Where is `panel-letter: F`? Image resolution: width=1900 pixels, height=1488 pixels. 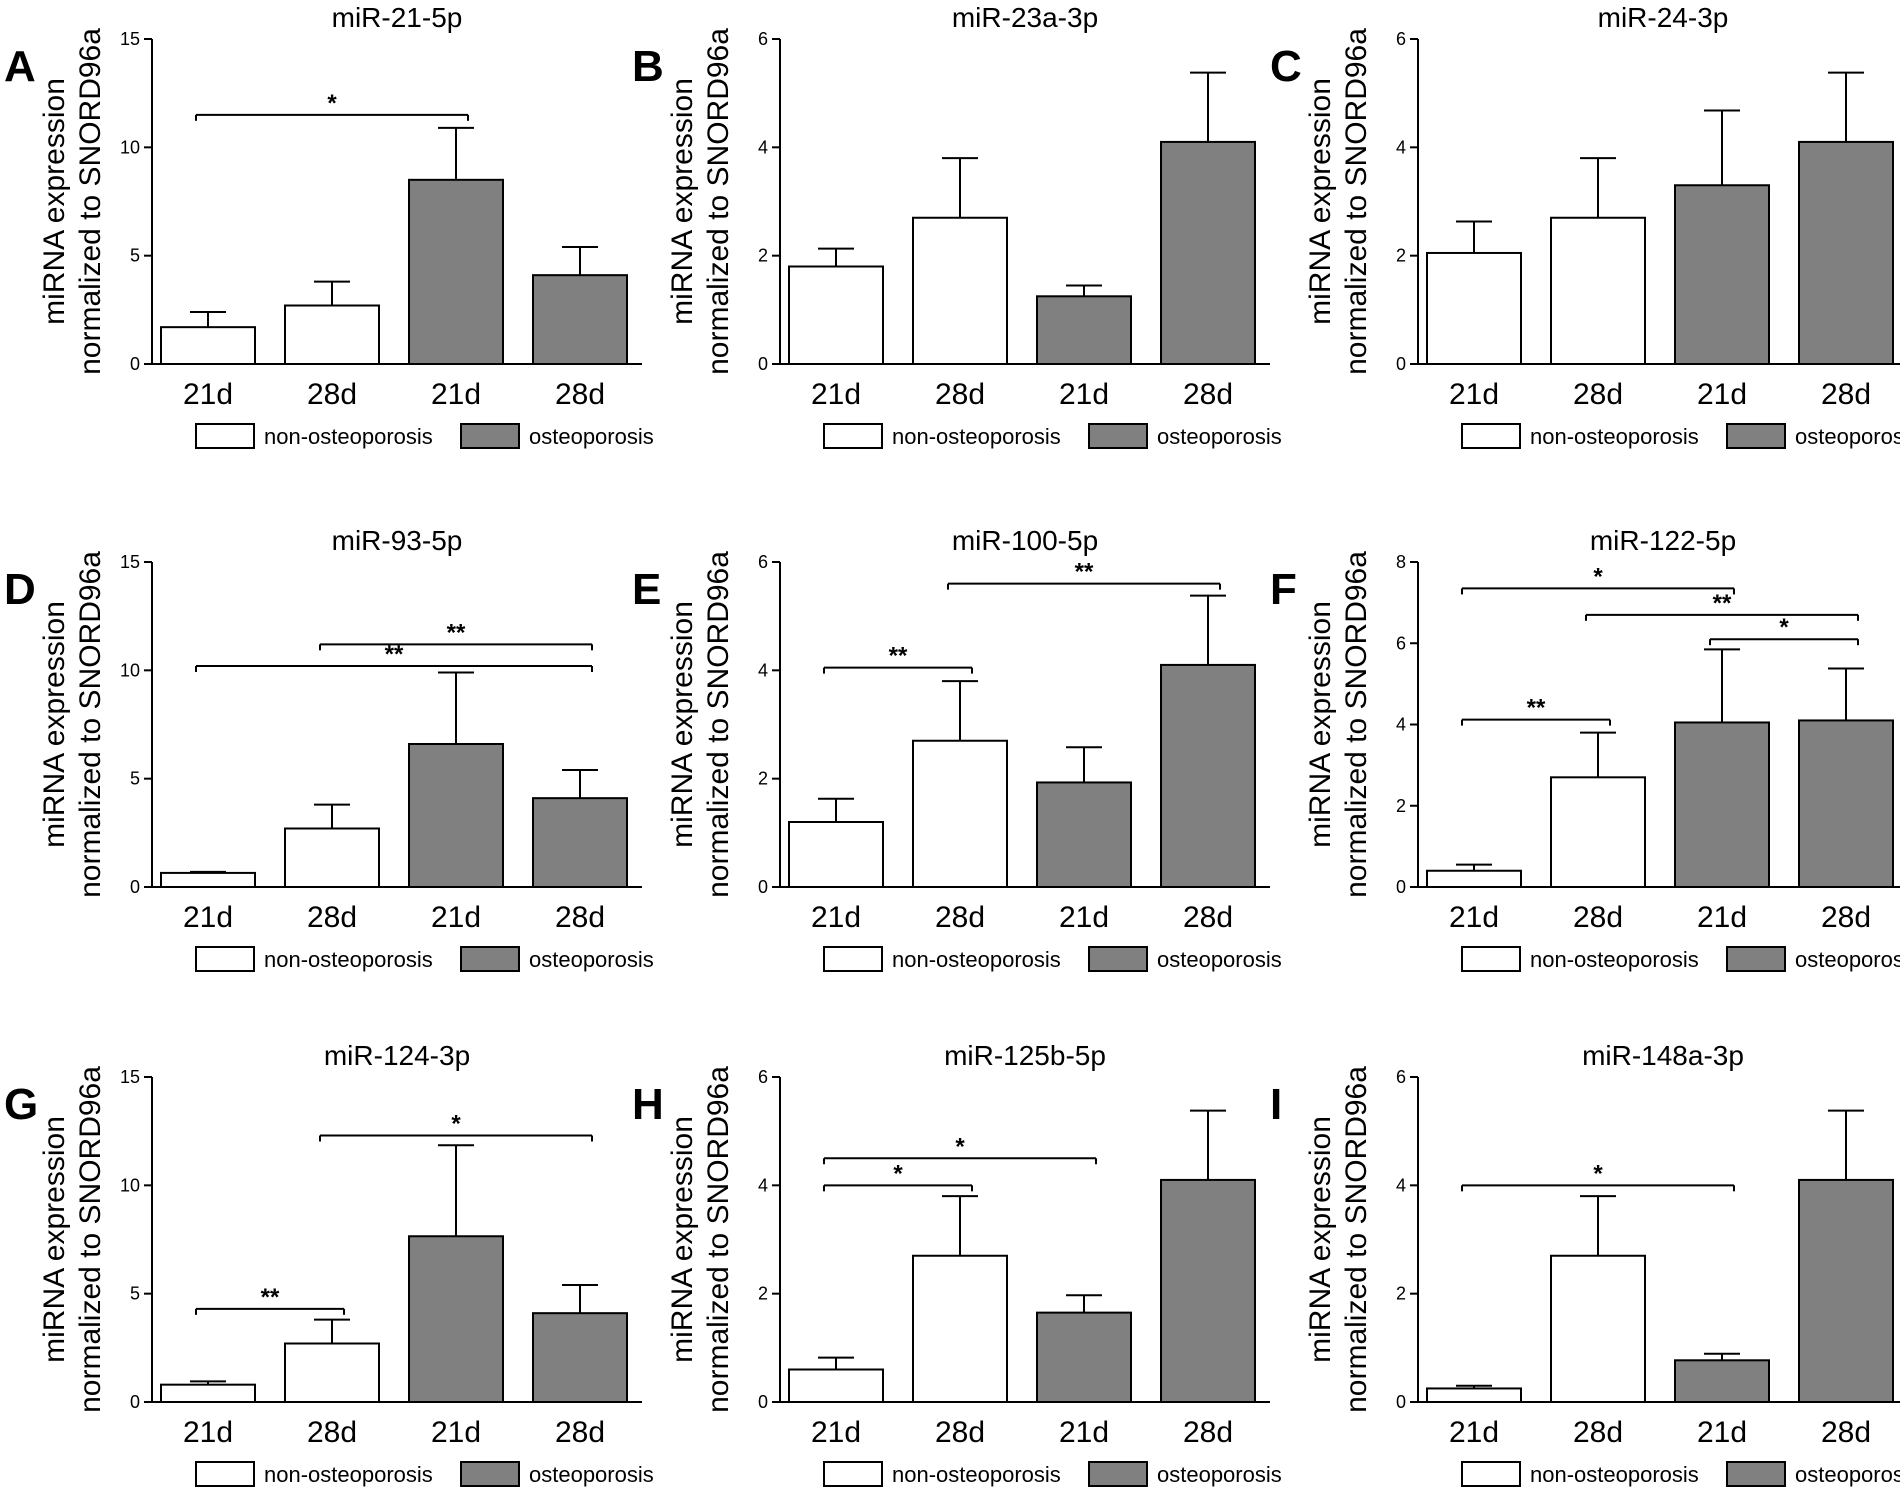 panel-letter: F is located at coordinates (1283, 589).